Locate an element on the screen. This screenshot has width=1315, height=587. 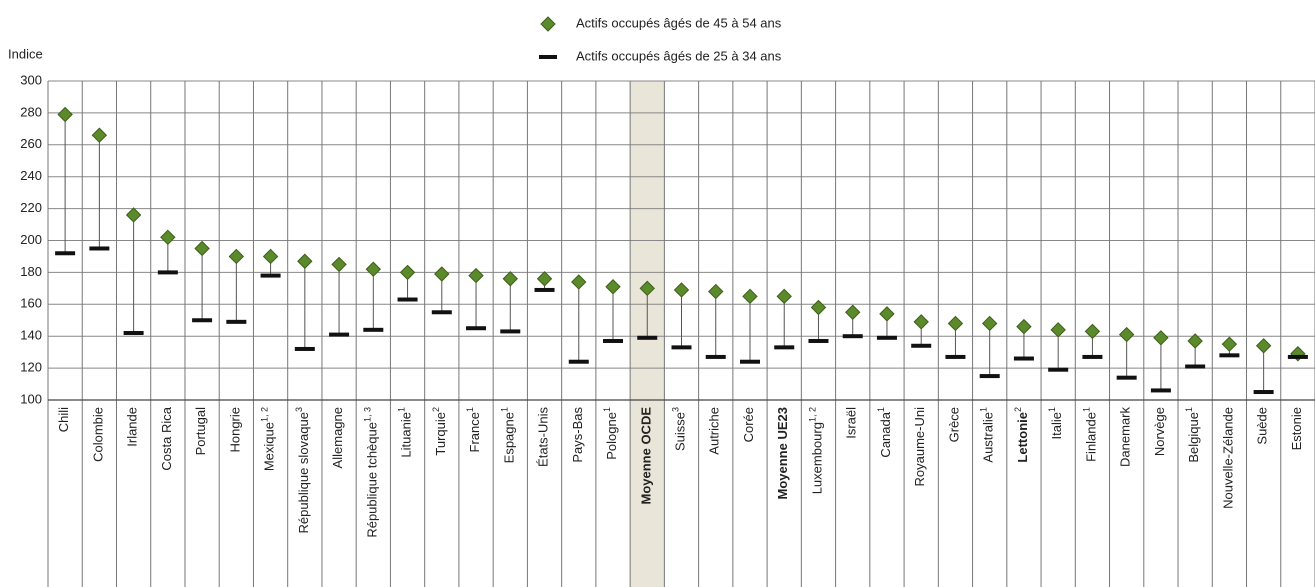
x-tick-label: Hongrie is located at coordinates (235, 430).